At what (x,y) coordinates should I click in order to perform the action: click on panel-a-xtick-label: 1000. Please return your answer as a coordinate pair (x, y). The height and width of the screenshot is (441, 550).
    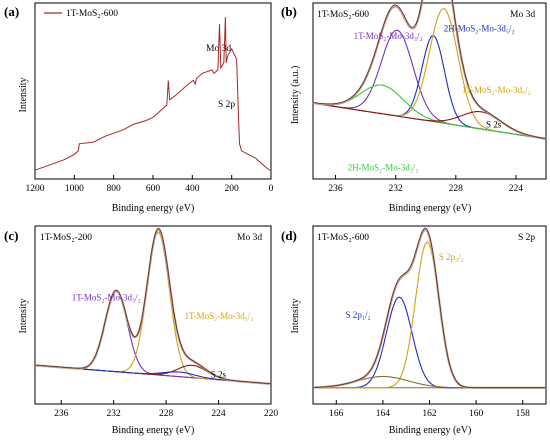
    Looking at the image, I should click on (74, 189).